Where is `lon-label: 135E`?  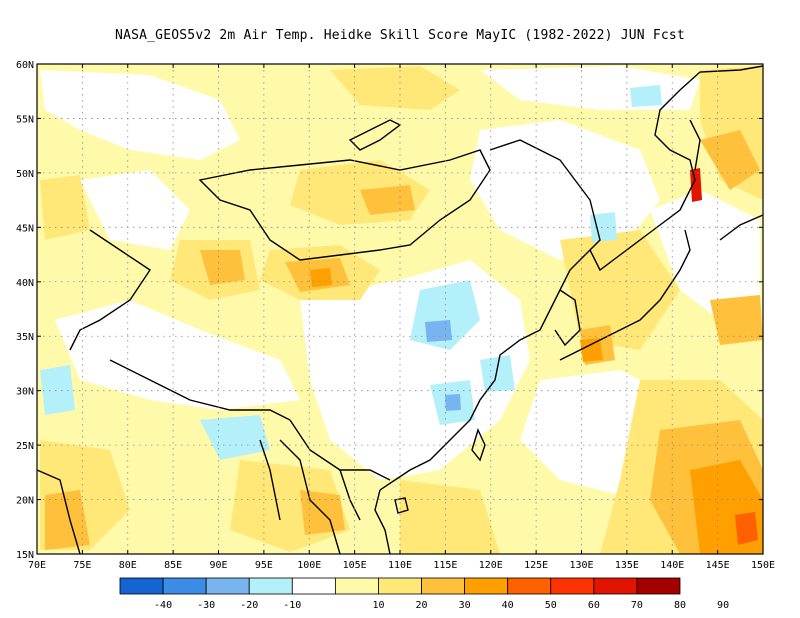 lon-label: 135E is located at coordinates (627, 565).